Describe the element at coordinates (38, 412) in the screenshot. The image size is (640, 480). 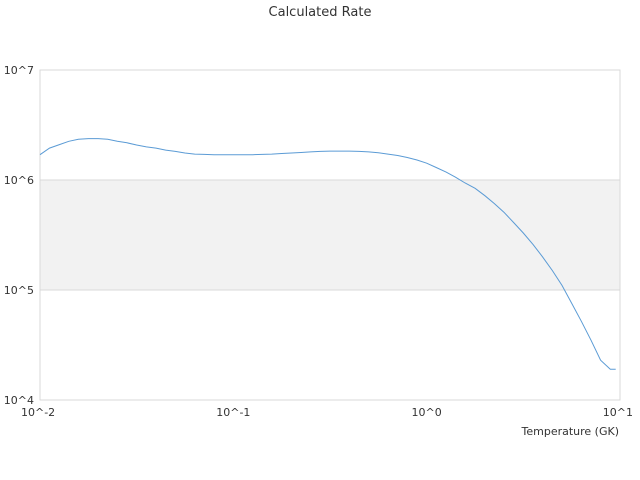
I see `x-tick-label: 10^-2` at that location.